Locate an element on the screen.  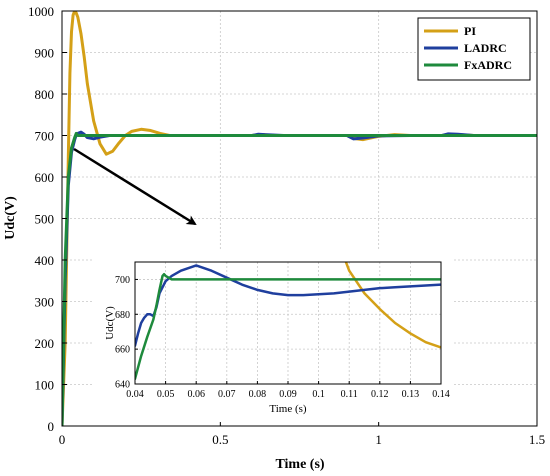
inset-x-tick-label-0-07: 0.07 is located at coordinates (227, 394).